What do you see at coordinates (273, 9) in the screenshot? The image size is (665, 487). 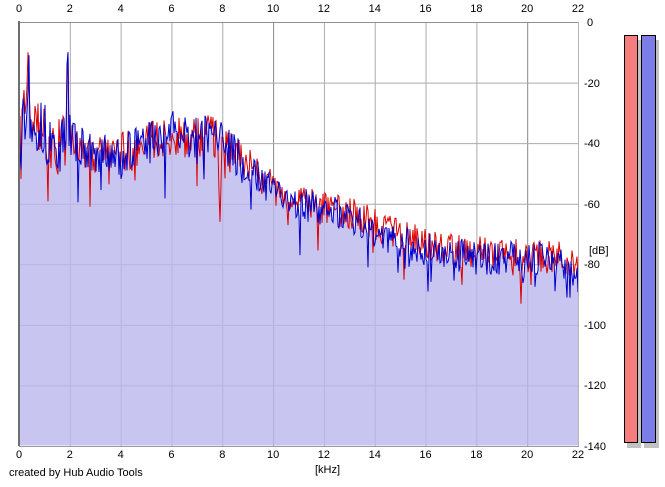 I see `top-axis-tick-label: 10` at bounding box center [273, 9].